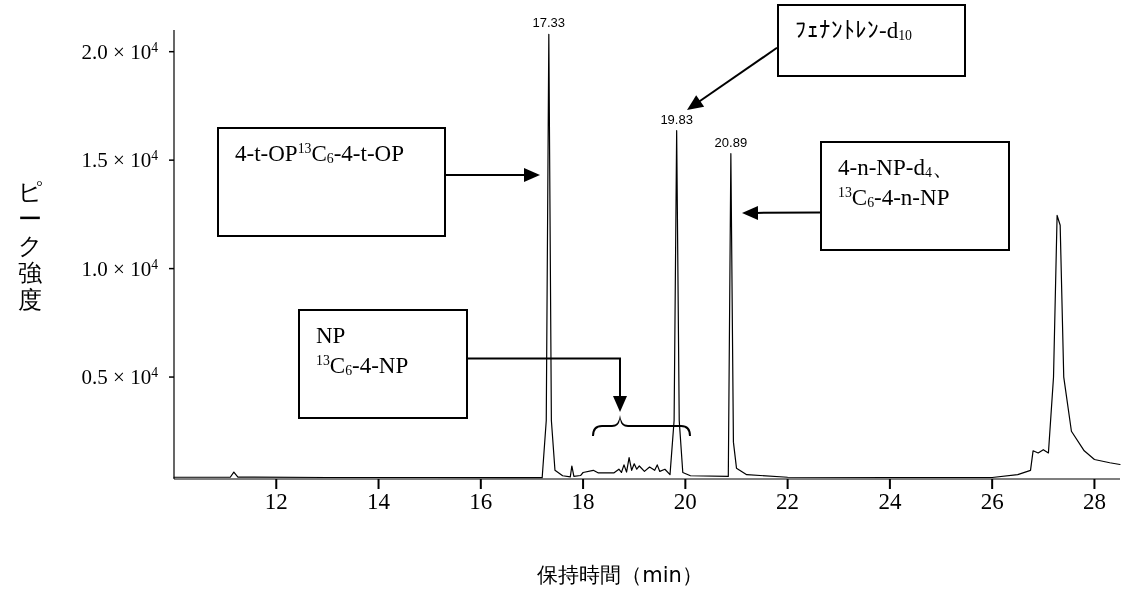 The image size is (1122, 600). I want to click on y-axis-title: ピーク強度, so click(30, 246).